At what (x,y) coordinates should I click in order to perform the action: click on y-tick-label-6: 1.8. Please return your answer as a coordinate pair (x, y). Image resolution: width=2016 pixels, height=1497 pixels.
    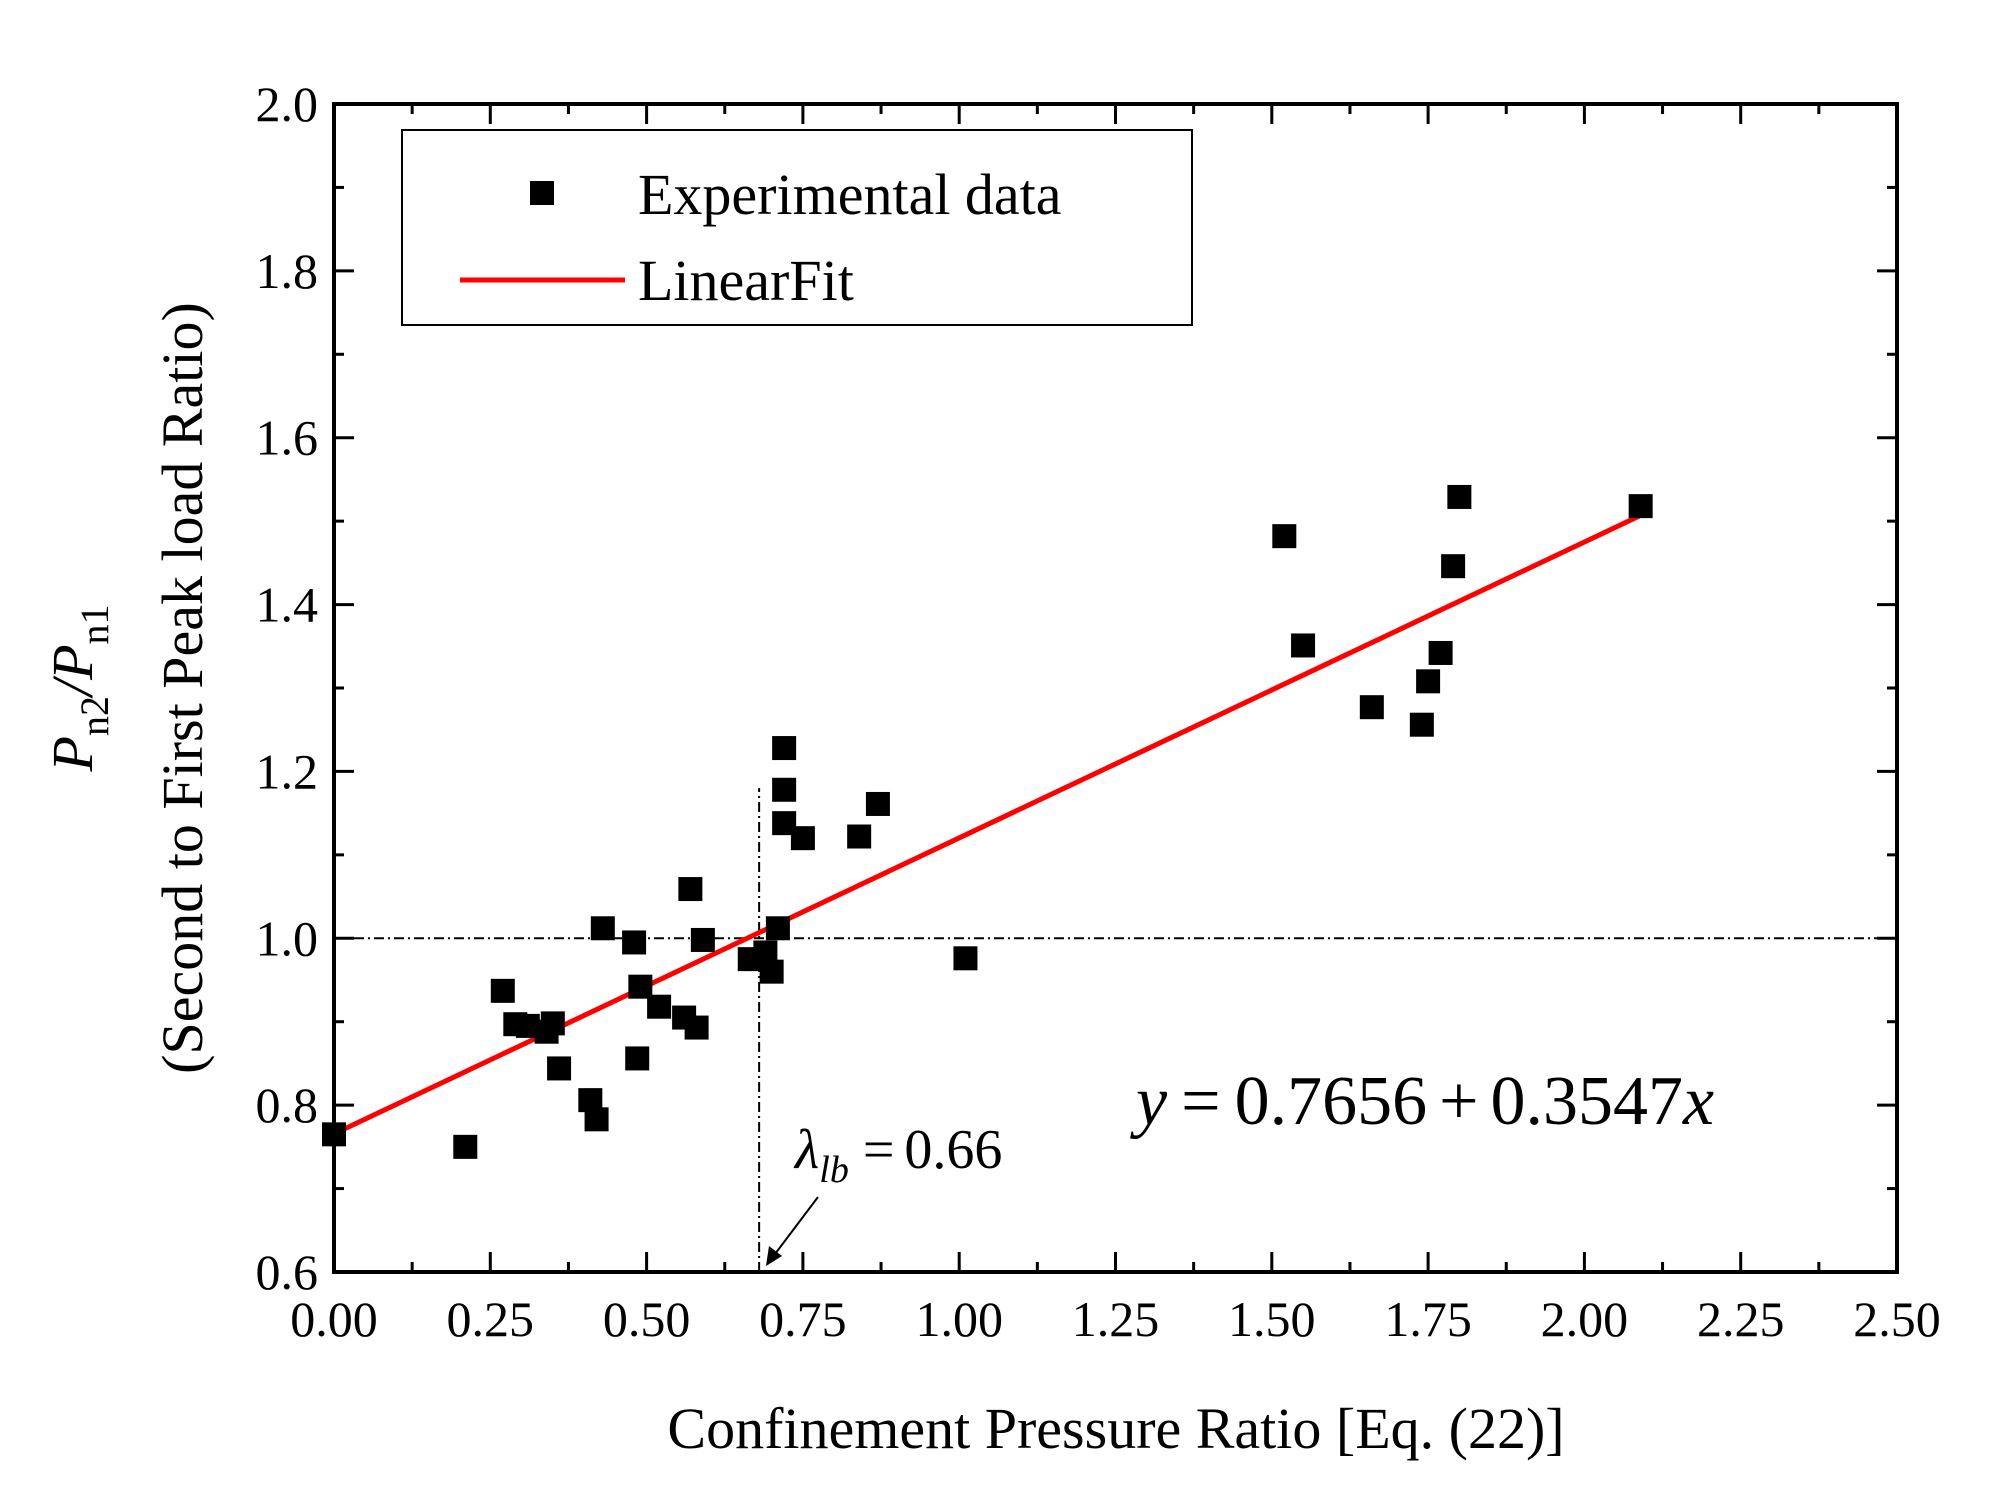
    Looking at the image, I should click on (287, 271).